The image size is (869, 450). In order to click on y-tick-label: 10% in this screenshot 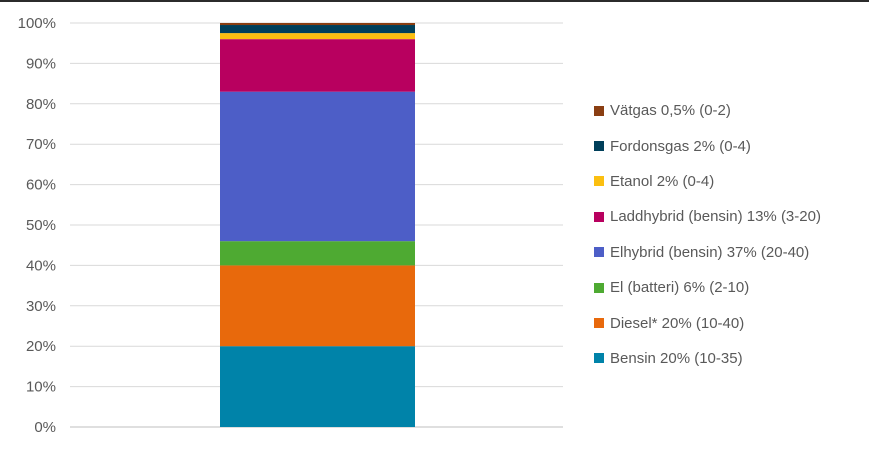, I will do `click(41, 387)`.